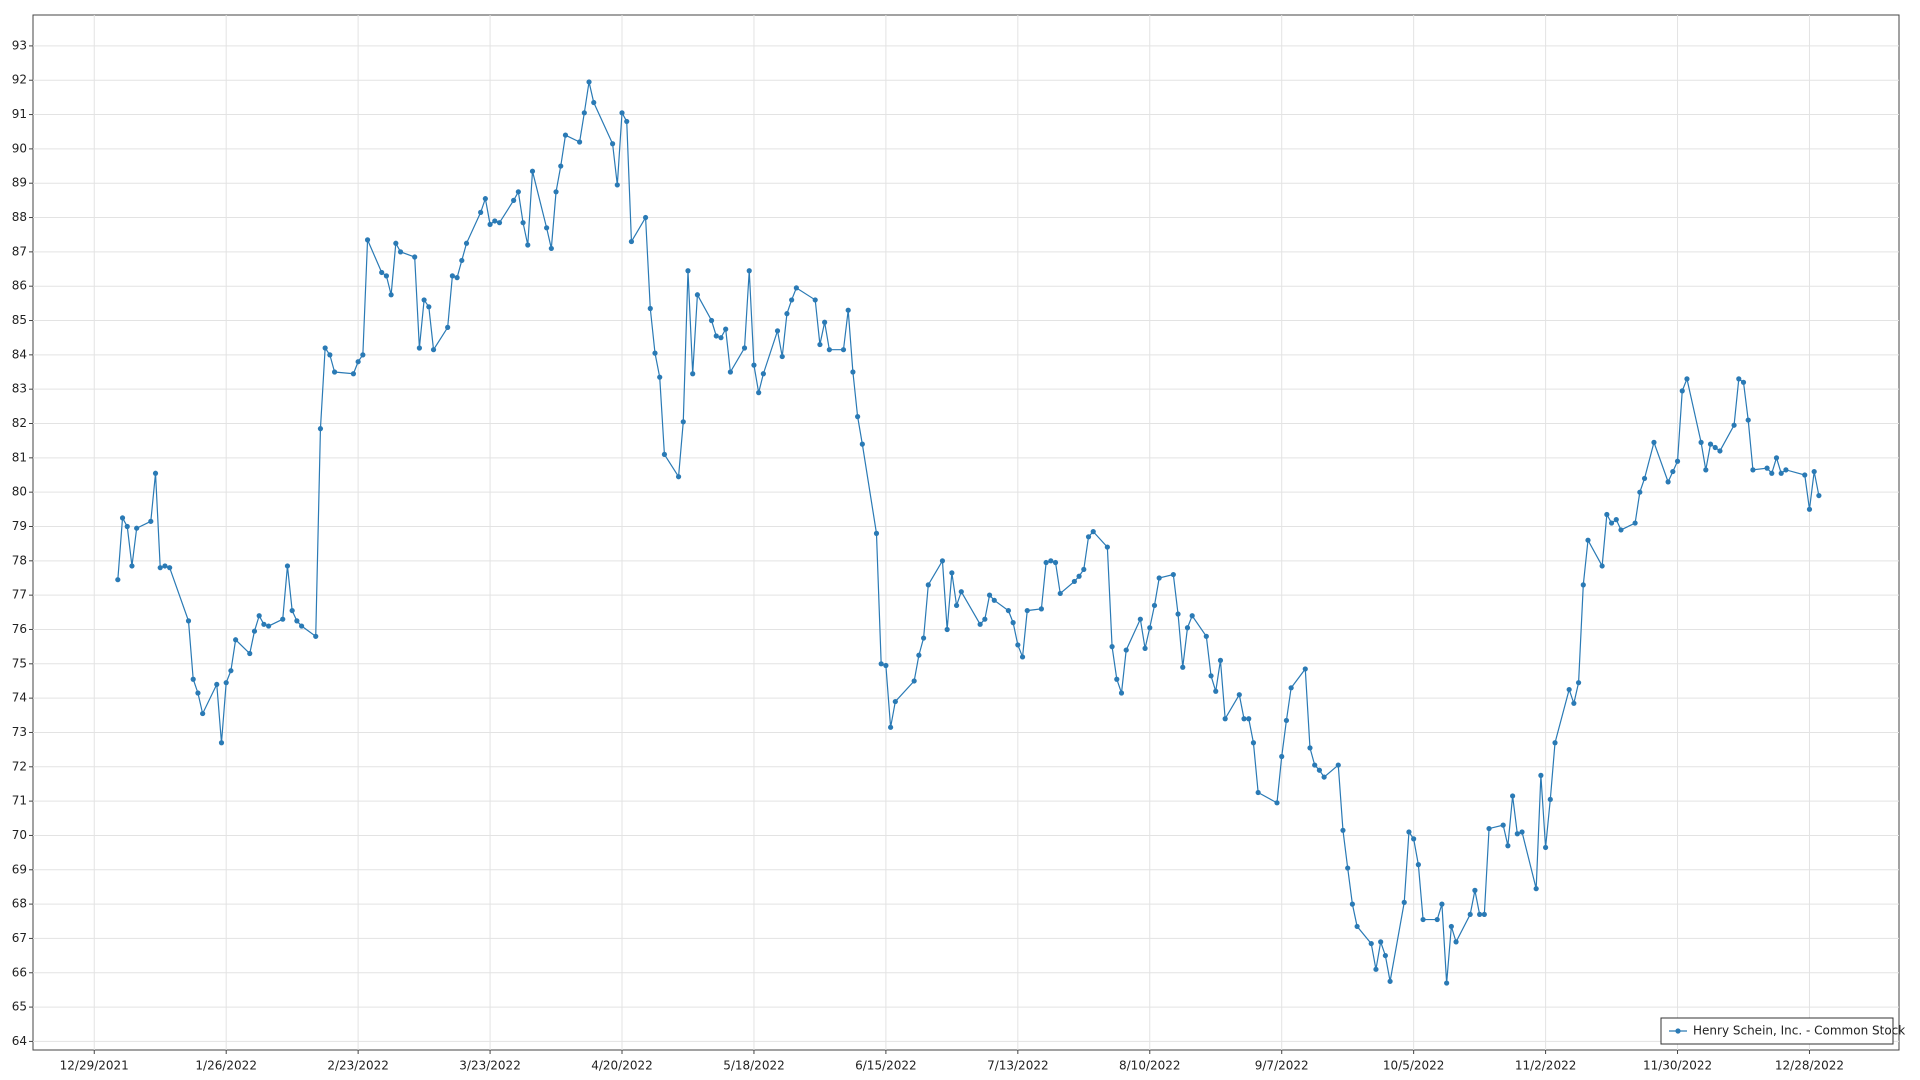  I want to click on x-tick-label: 12/28/2022, so click(1809, 1066).